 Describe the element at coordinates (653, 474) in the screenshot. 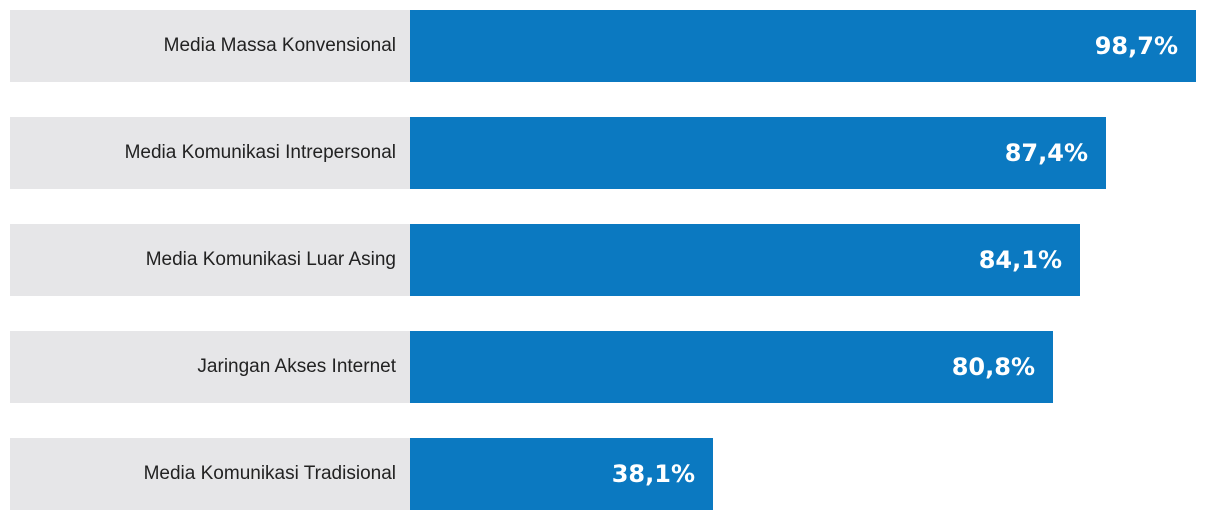

I see `bar-value-label: 38,1%` at that location.